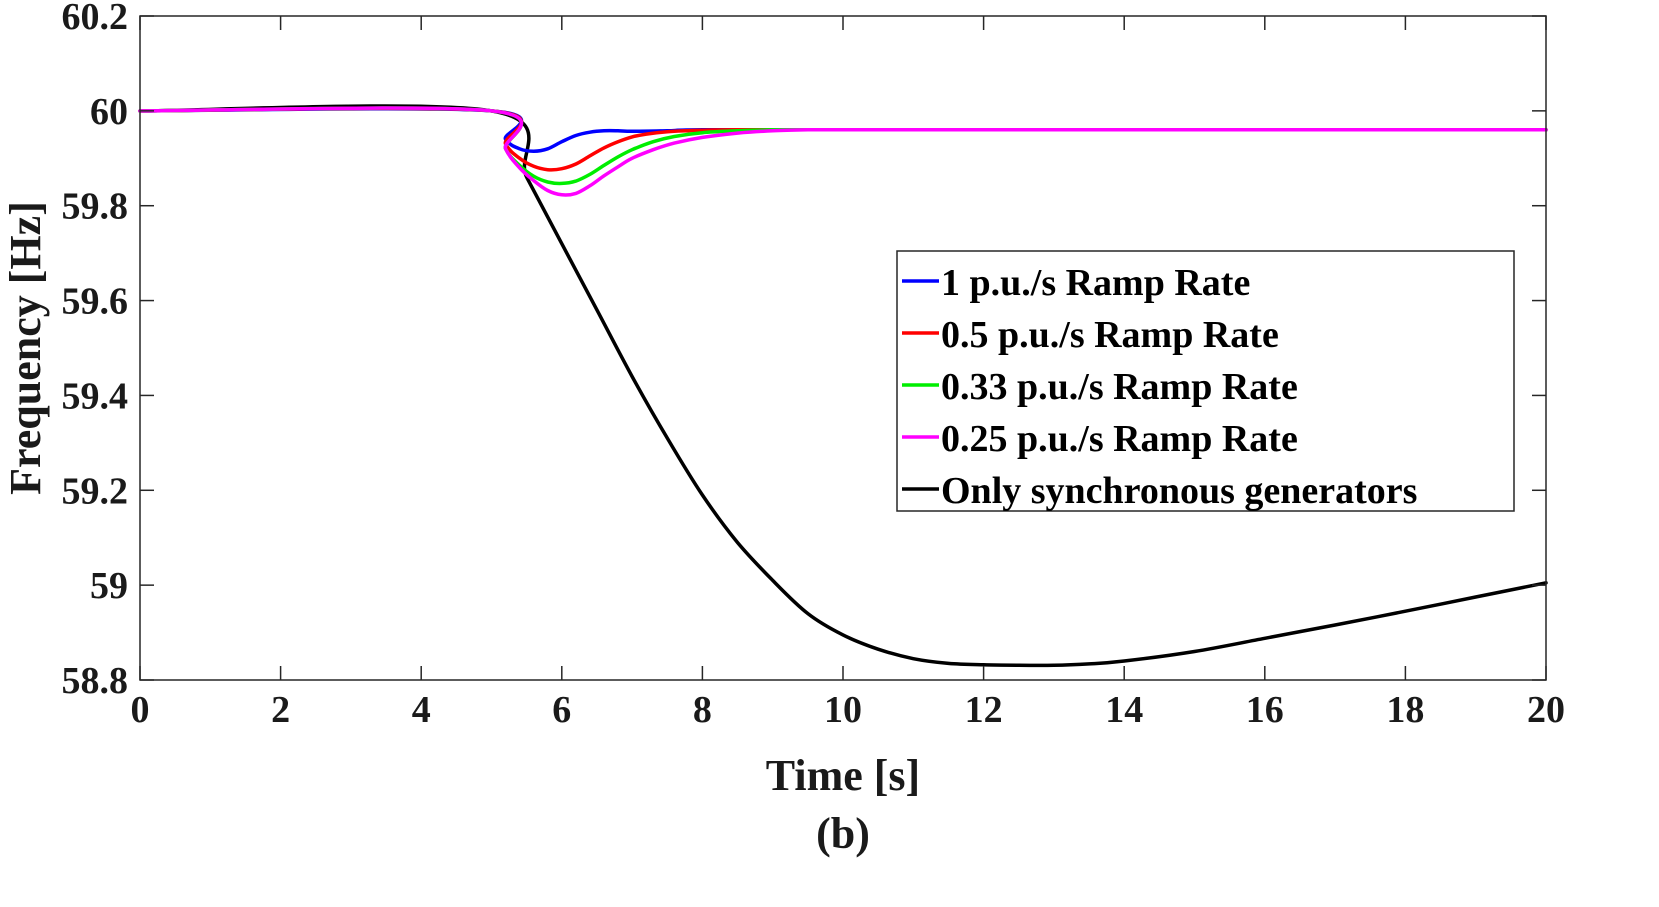 The height and width of the screenshot is (907, 1659). Describe the element at coordinates (95, 19) in the screenshot. I see `y-tick-label: 60.2` at that location.